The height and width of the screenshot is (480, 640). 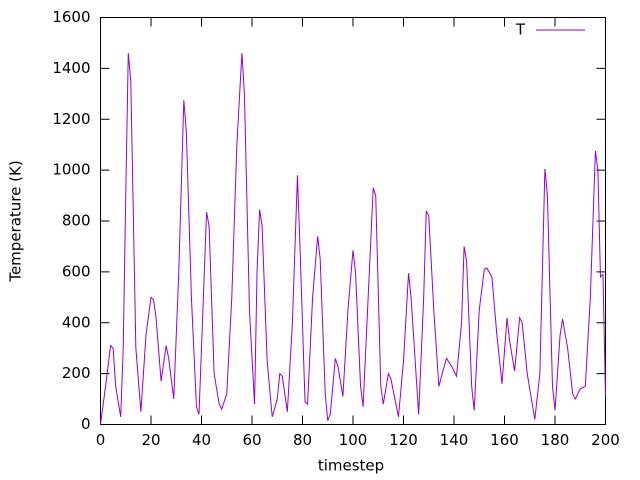 What do you see at coordinates (201, 440) in the screenshot?
I see `x-tick-label: 40` at bounding box center [201, 440].